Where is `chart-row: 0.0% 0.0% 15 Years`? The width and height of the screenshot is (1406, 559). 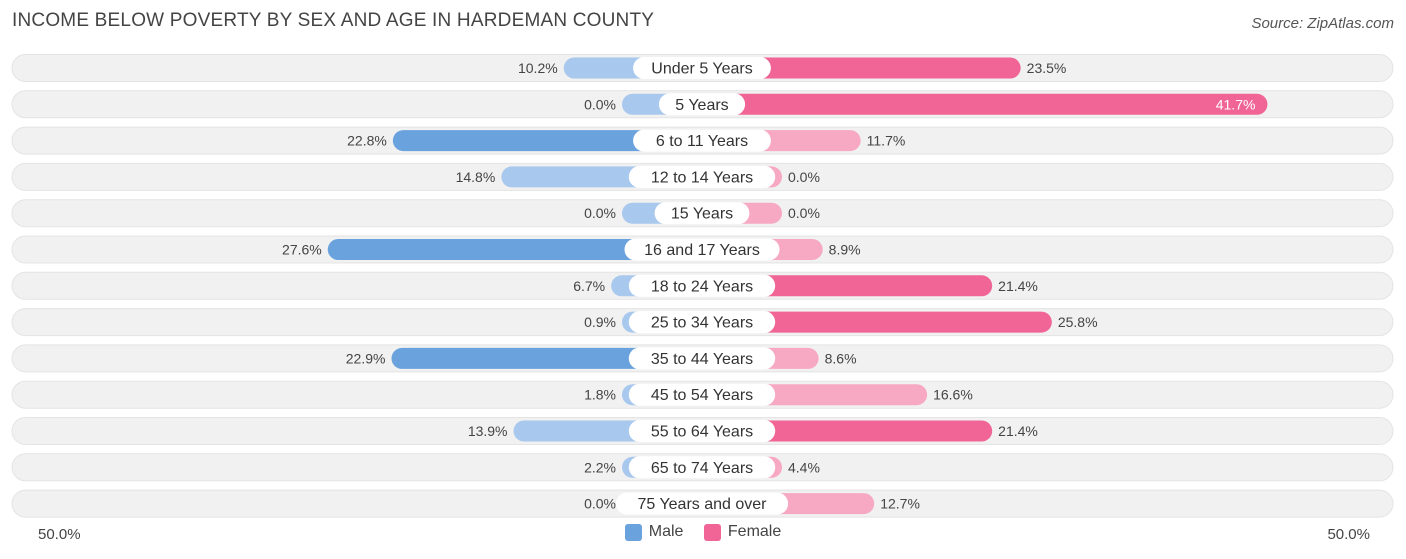
chart-row: 0.0% 0.0% 15 Years is located at coordinates (702, 213).